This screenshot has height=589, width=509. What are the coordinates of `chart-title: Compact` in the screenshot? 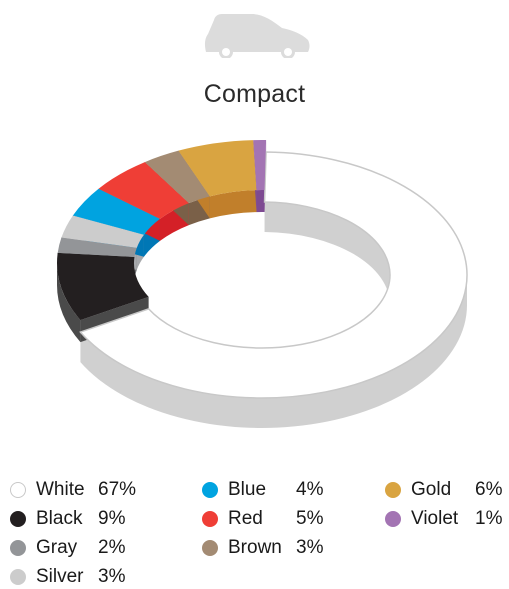 It's located at (254, 94).